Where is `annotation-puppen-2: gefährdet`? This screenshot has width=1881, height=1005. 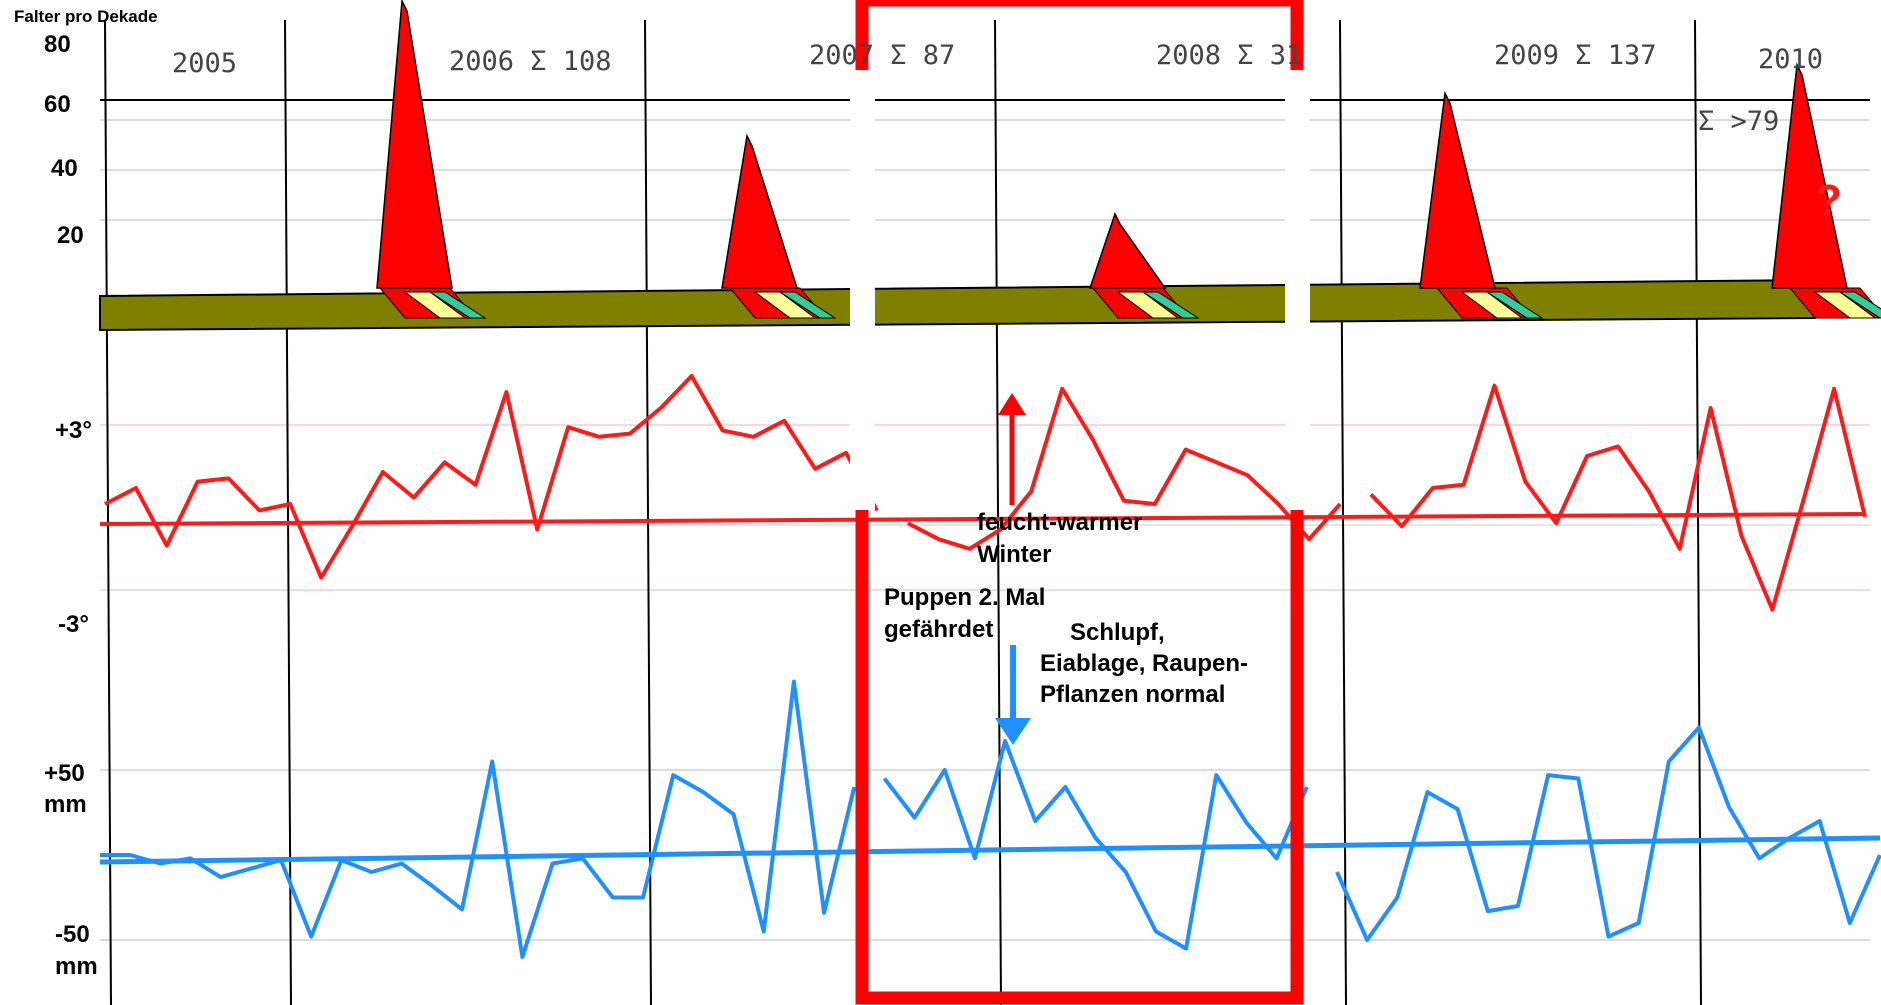 annotation-puppen-2: gefährdet is located at coordinates (938, 629).